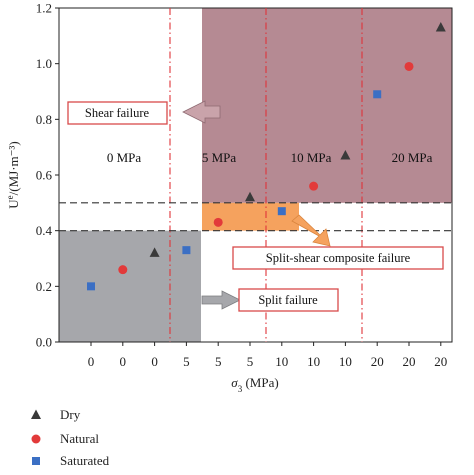 The width and height of the screenshot is (474, 475). Describe the element at coordinates (36, 461) in the screenshot. I see `legend-marker-saturated` at that location.